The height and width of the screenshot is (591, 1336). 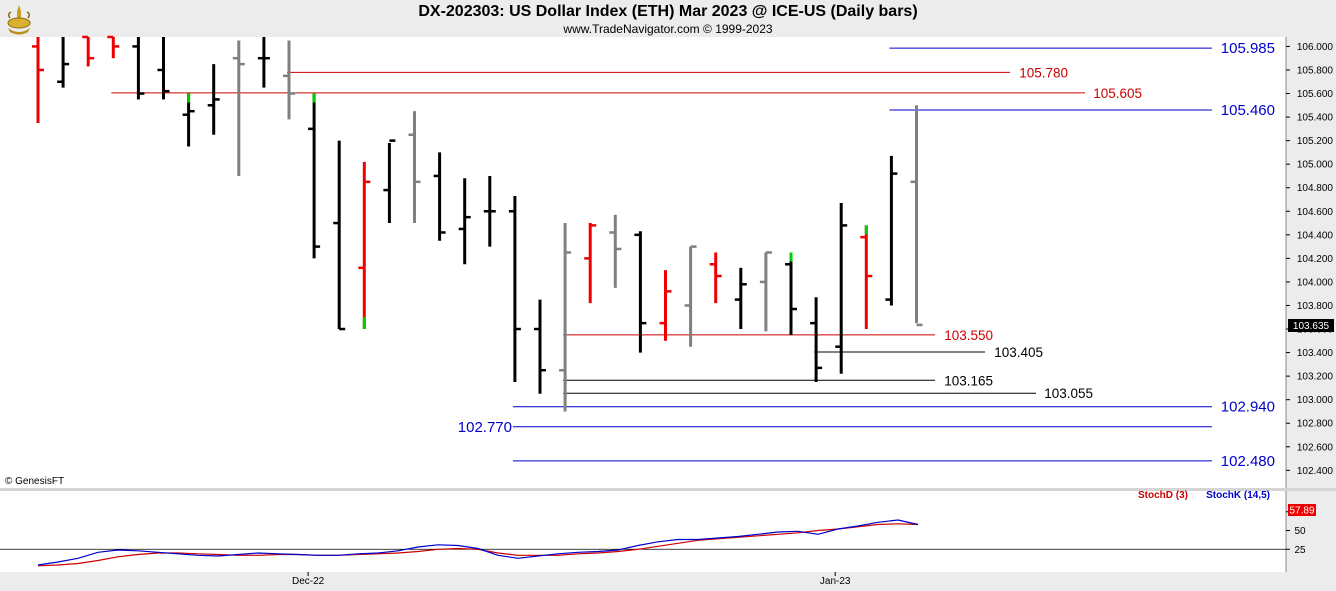 I want to click on y-tick-label: 103.800, so click(x=1315, y=306).